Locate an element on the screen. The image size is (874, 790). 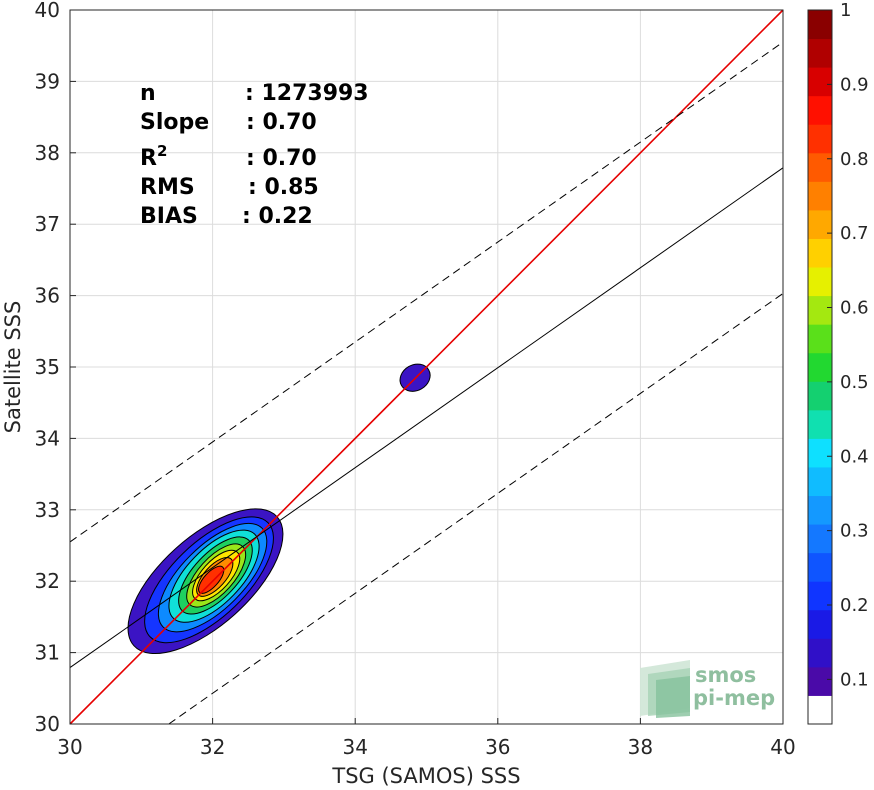
y-tick-label: 36 is located at coordinates (47, 296).